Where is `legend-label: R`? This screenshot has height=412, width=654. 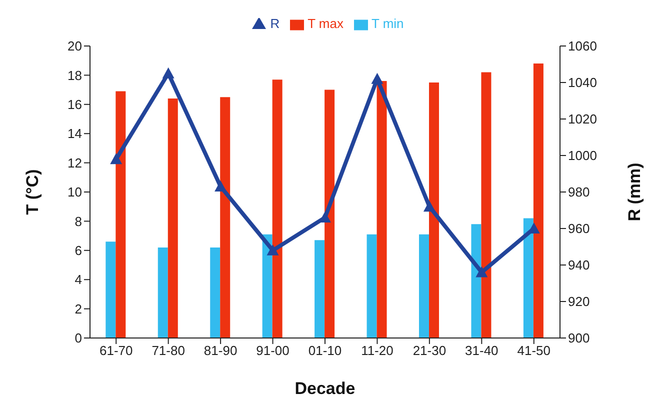 legend-label: R is located at coordinates (275, 23).